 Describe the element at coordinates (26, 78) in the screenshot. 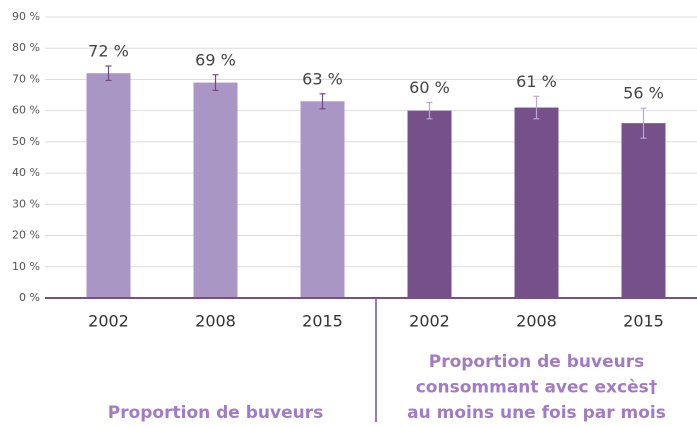

I see `y-tick-label: 70 %` at that location.